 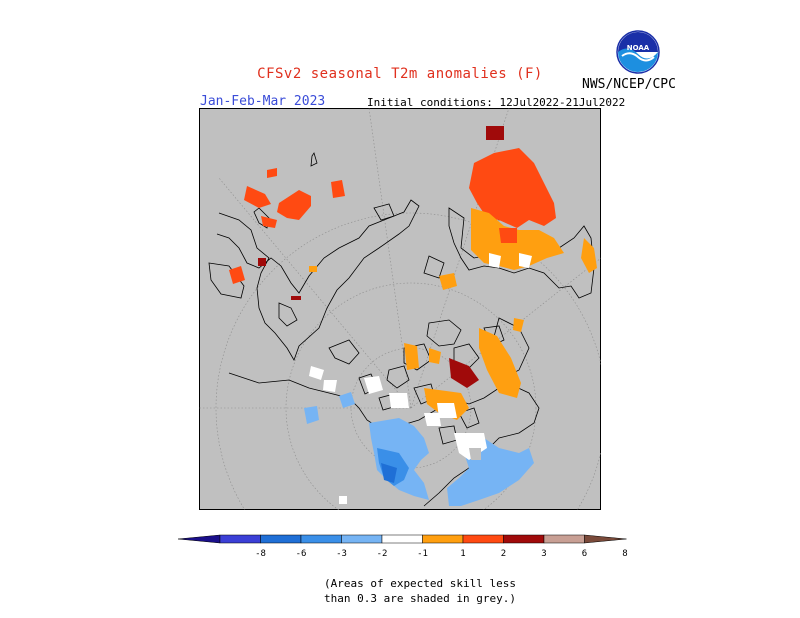 What do you see at coordinates (382, 554) in the screenshot?
I see `colorbar-label: -2` at bounding box center [382, 554].